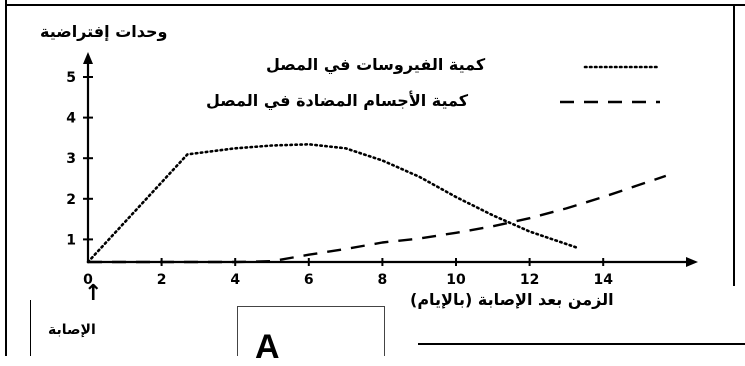  I want to click on x-tick-label: 0, so click(88, 280).